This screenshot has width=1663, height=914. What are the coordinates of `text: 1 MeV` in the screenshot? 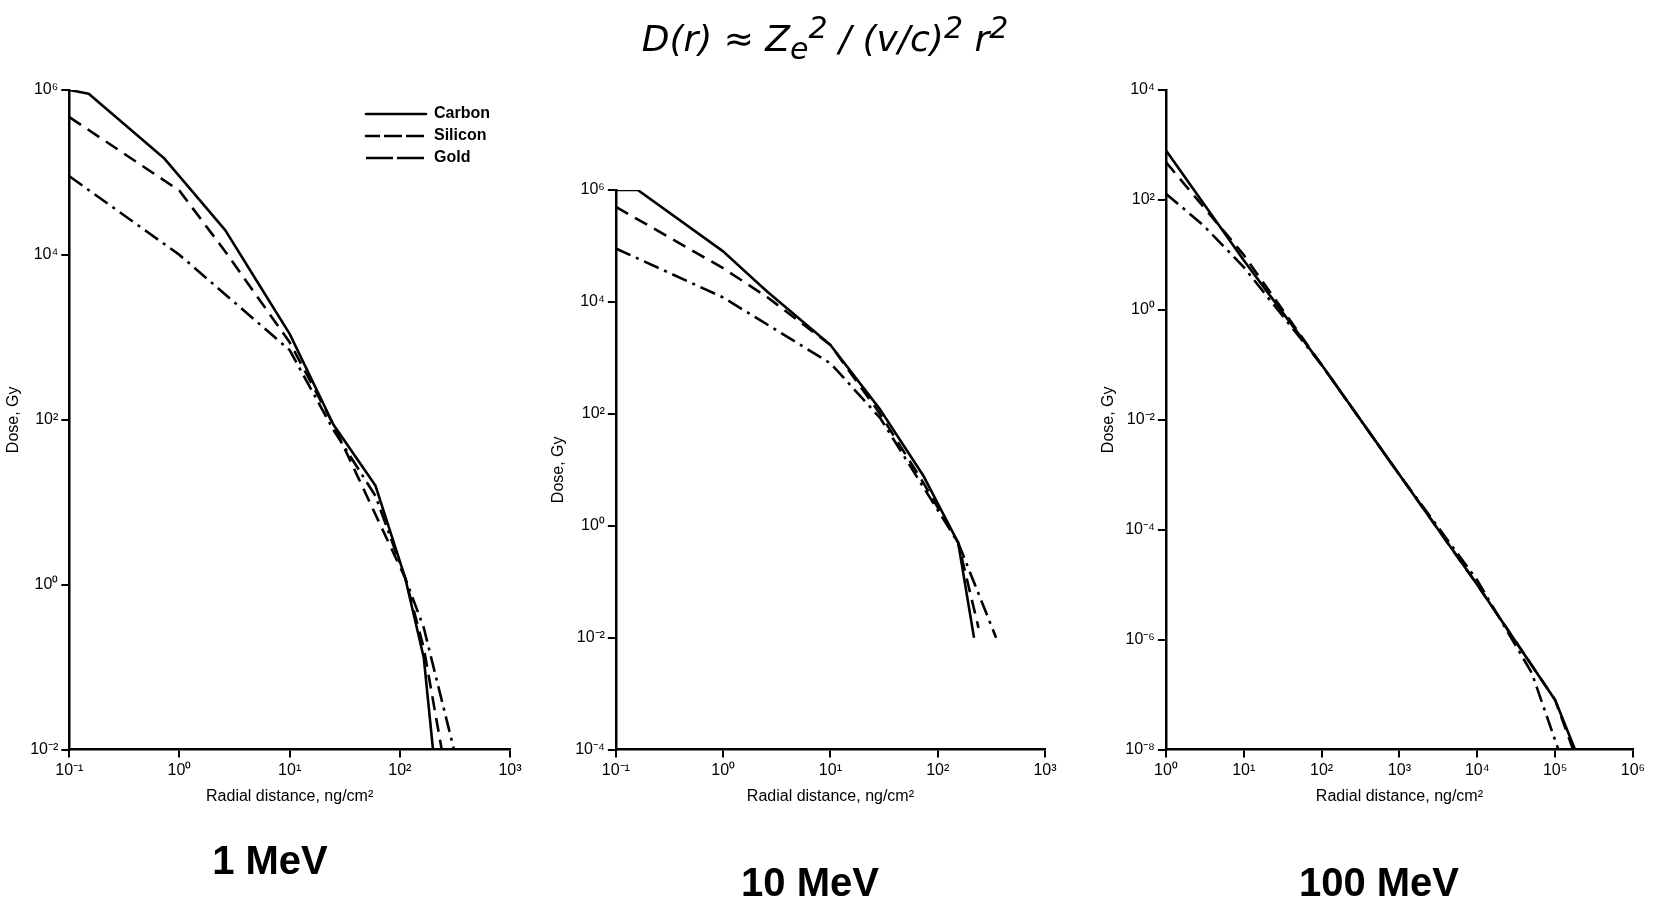 It's located at (270, 860).